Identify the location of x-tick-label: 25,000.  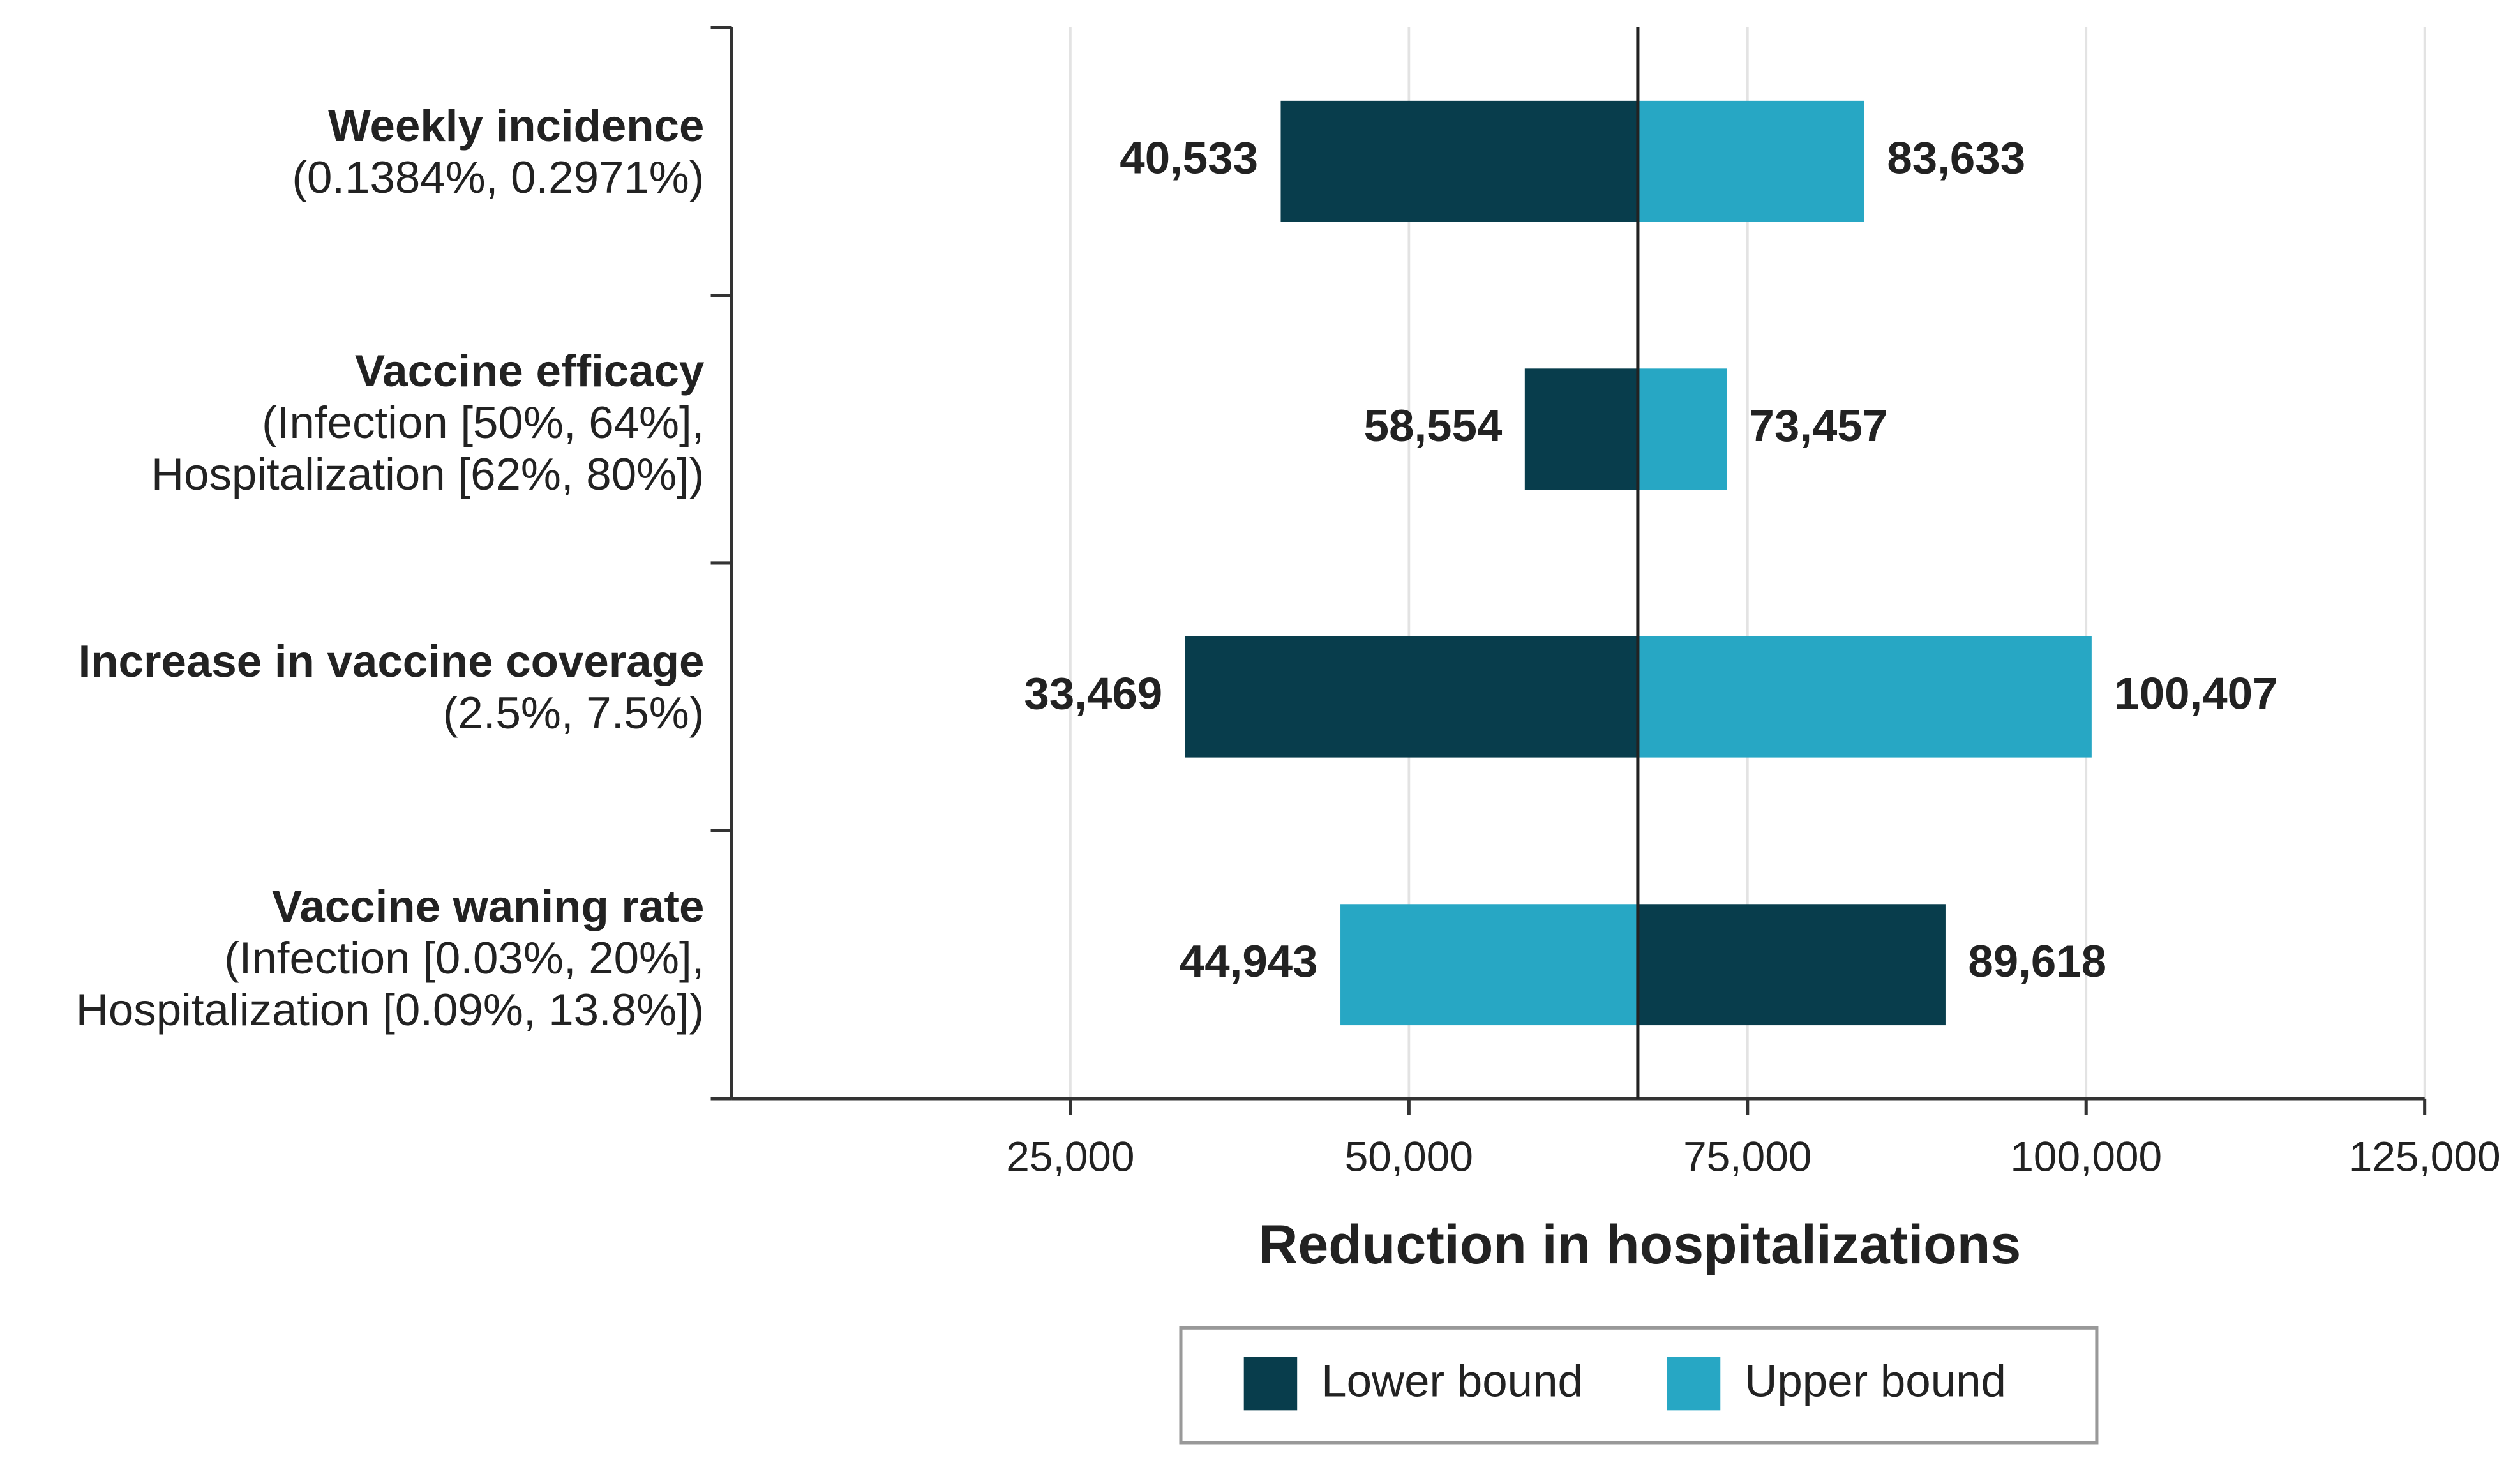
(1070, 1156).